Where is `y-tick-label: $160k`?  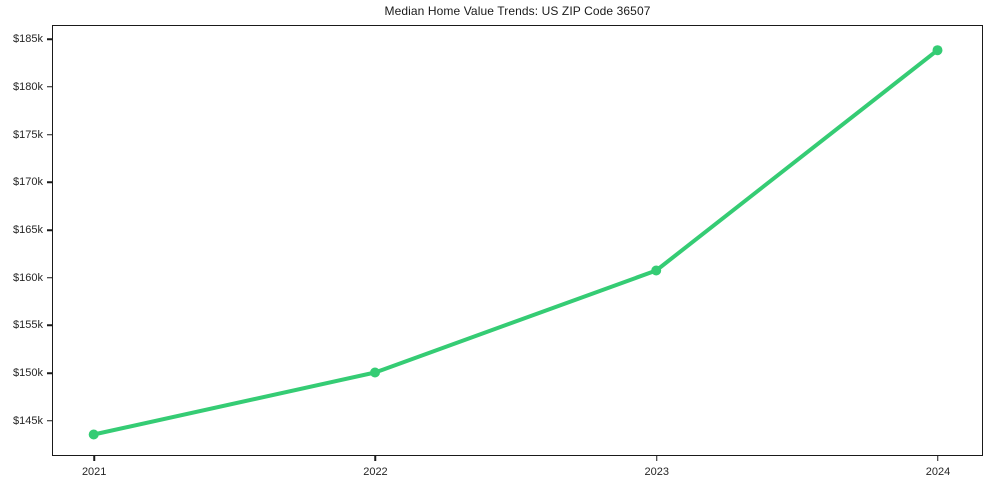
y-tick-label: $160k is located at coordinates (28, 277).